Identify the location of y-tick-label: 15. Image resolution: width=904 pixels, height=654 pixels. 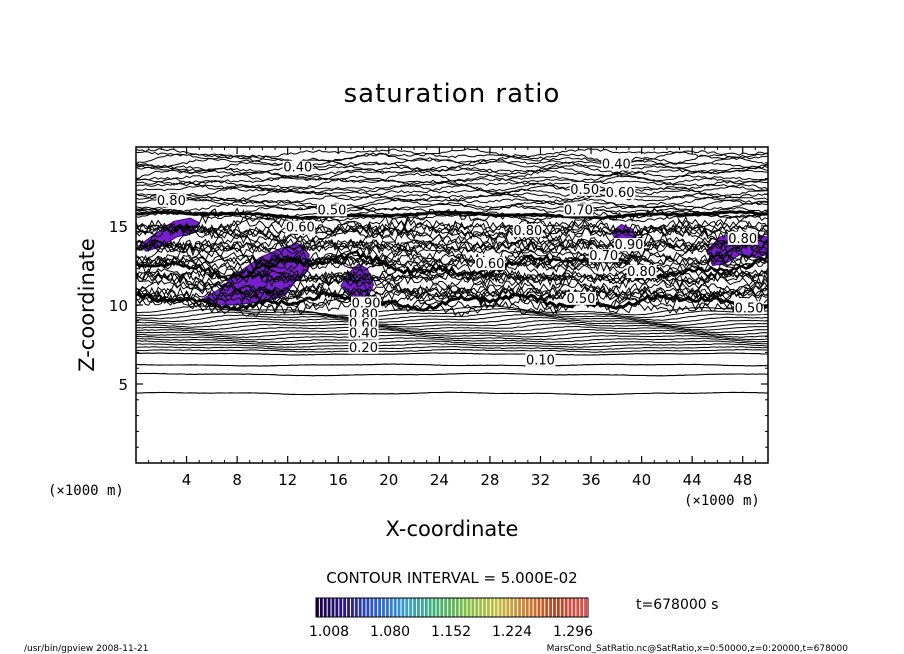
(118, 227).